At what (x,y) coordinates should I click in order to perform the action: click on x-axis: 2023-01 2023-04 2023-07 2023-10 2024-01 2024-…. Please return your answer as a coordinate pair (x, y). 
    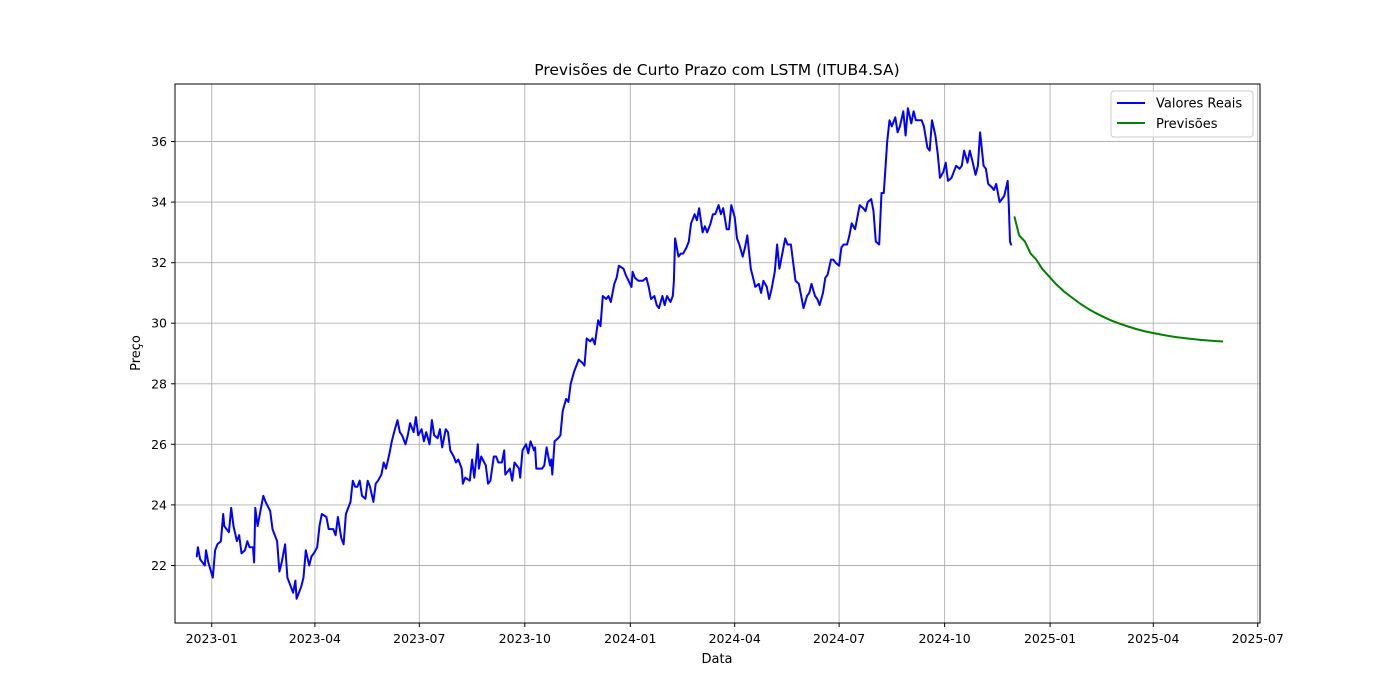
    Looking at the image, I should click on (735, 634).